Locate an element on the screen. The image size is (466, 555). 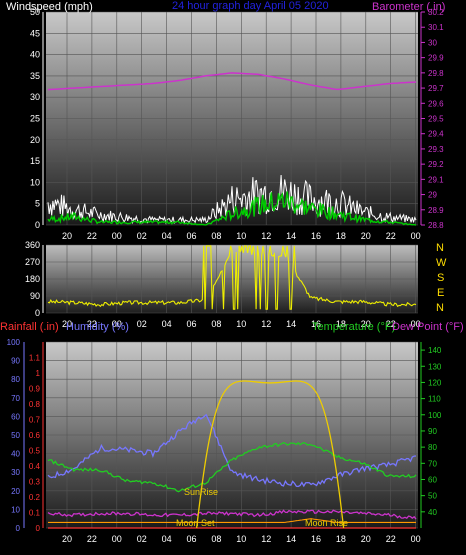
windspeed-tick-label: 15 is located at coordinates (35, 161).